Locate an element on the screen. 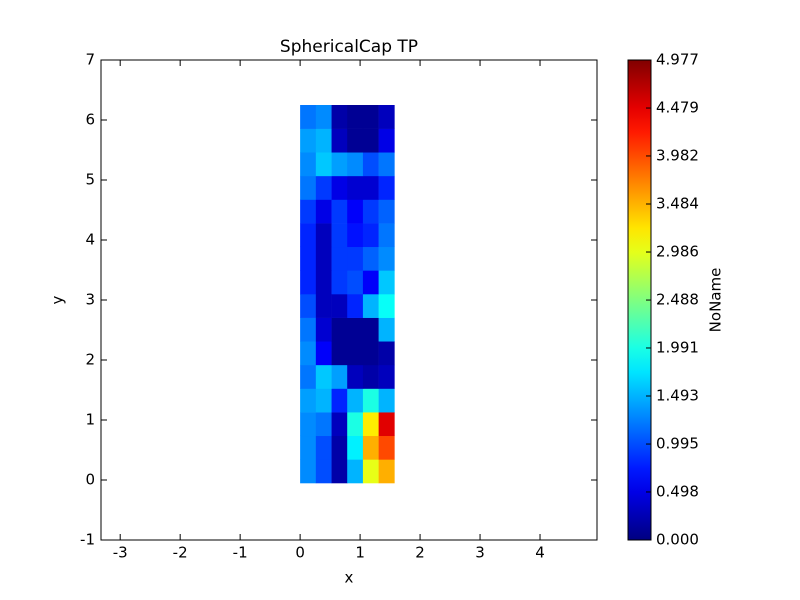  y-axis-label: y is located at coordinates (58, 299).